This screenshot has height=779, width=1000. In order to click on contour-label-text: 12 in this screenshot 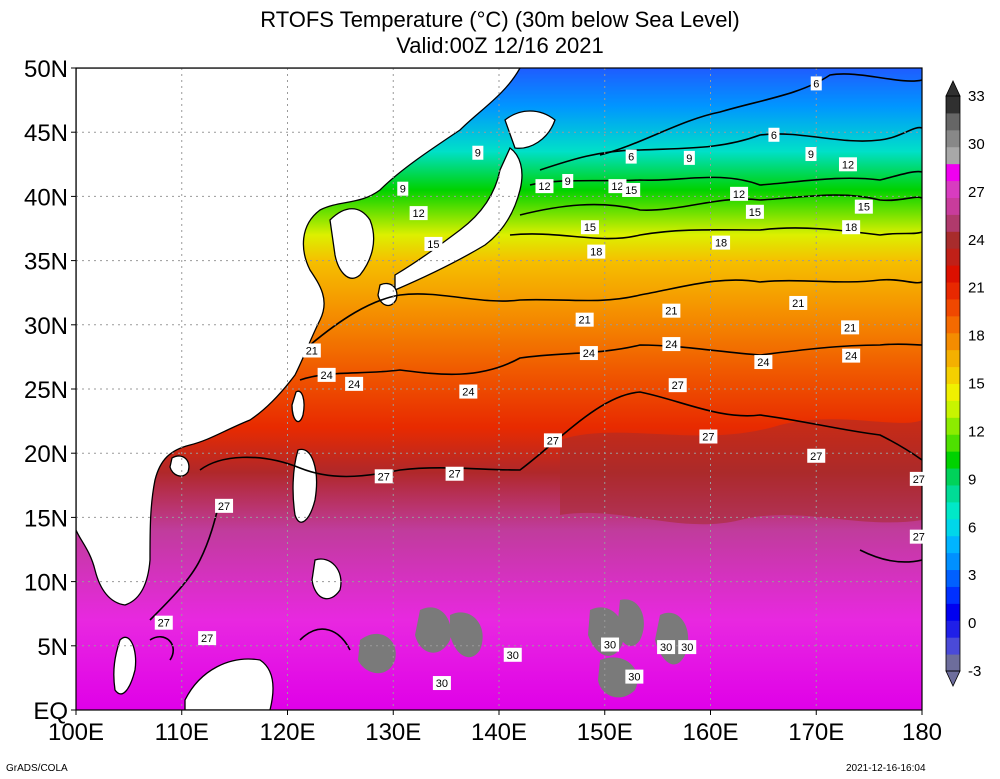, I will do `click(419, 214)`.